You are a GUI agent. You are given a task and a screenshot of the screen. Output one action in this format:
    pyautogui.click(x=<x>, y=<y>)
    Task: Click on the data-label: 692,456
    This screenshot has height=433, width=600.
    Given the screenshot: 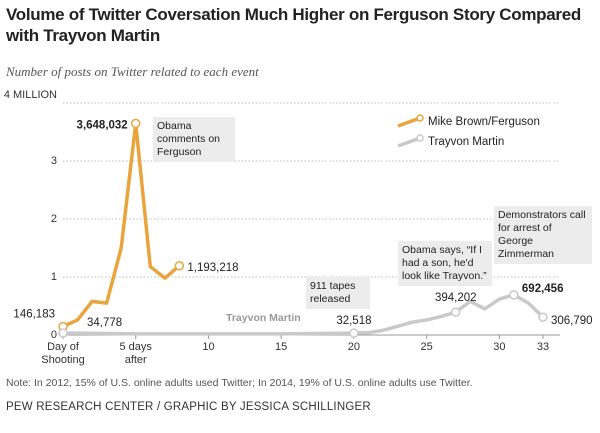 What is the action you would take?
    pyautogui.click(x=543, y=289)
    